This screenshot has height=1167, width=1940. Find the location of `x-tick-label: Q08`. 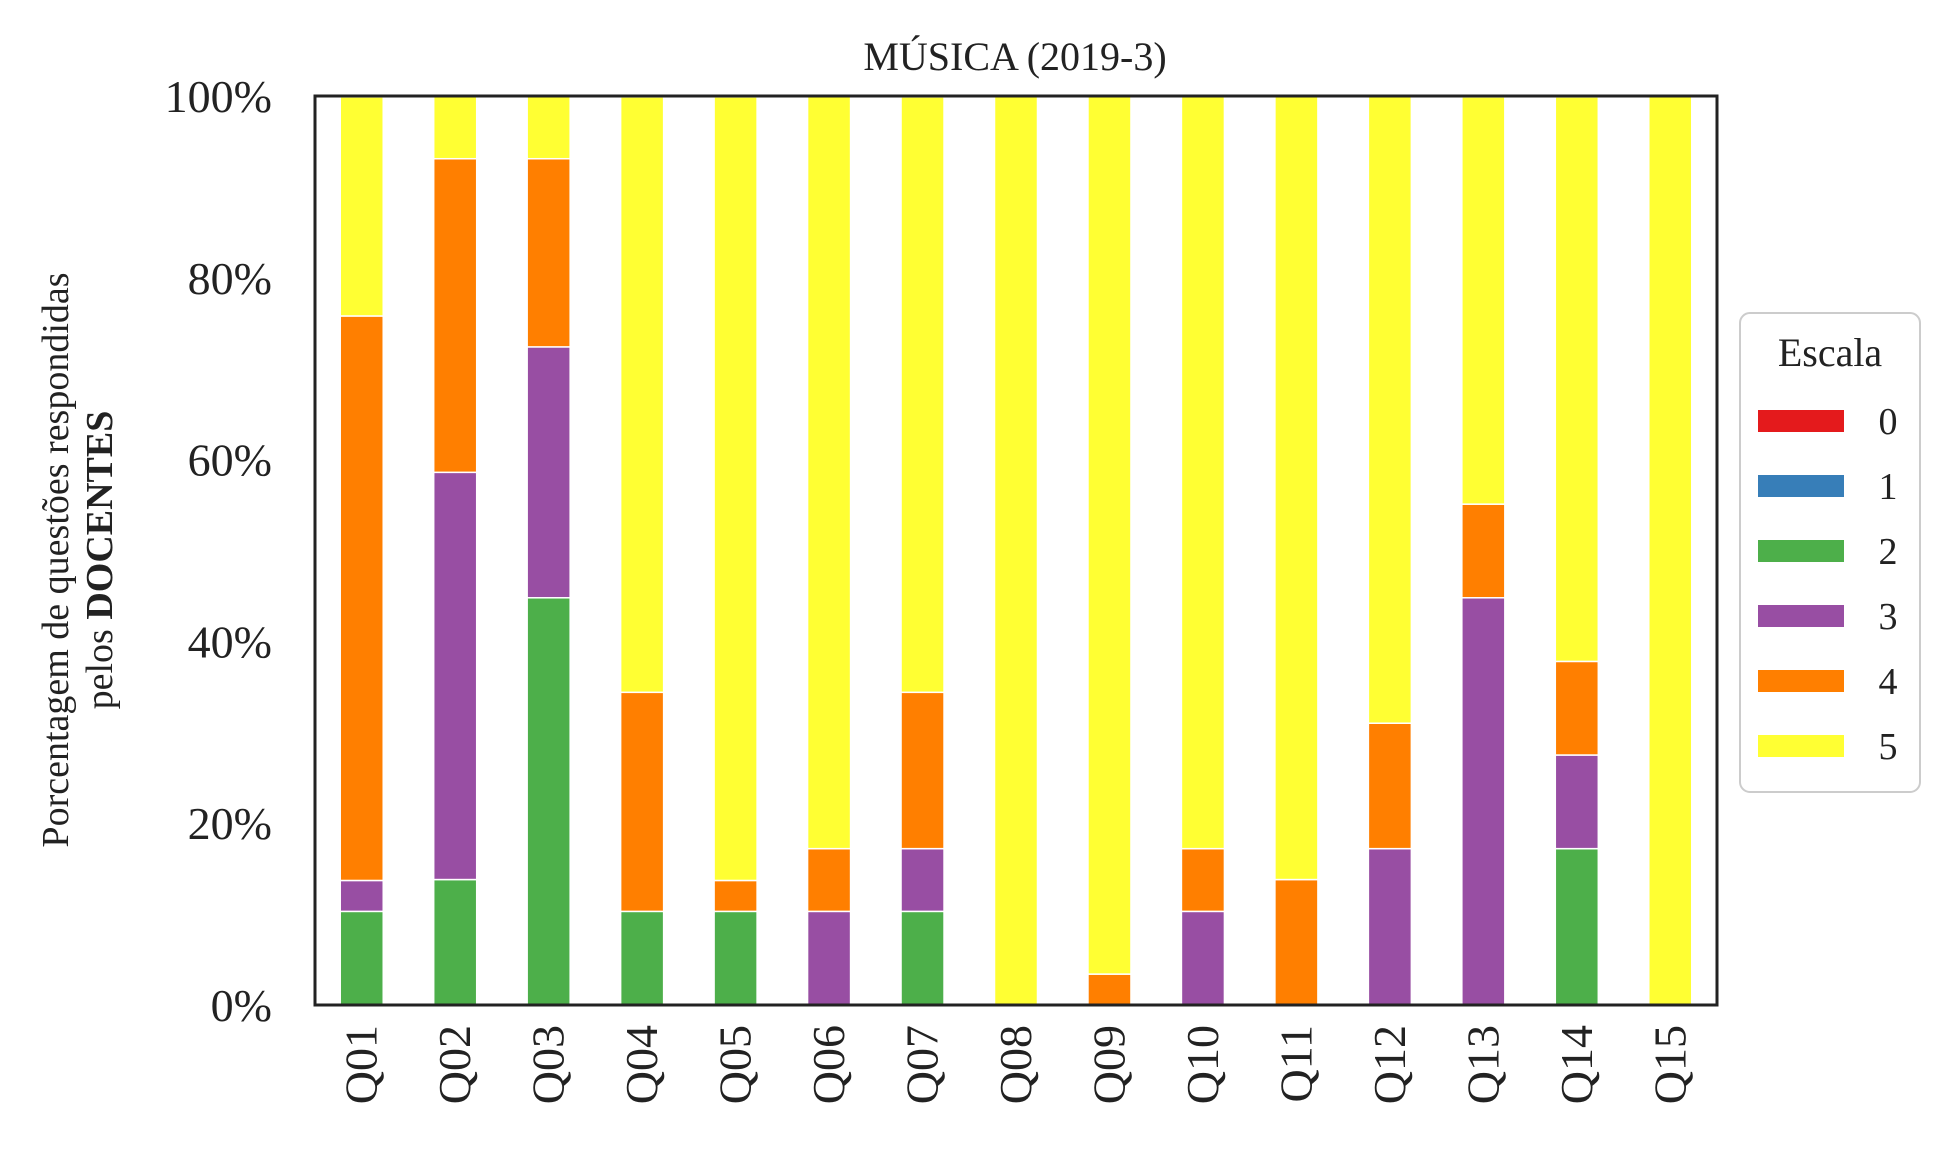

x-tick-label: Q08 is located at coordinates (1015, 1064).